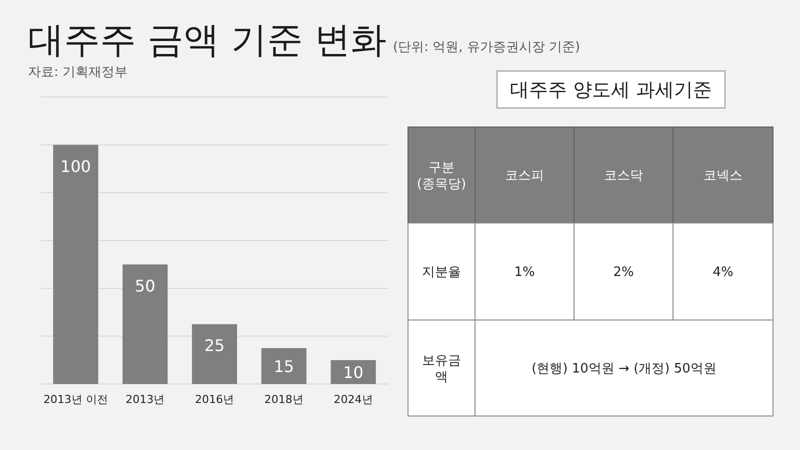 The width and height of the screenshot is (800, 450). Describe the element at coordinates (441, 369) in the screenshot. I see `category-label: 보유금액` at that location.